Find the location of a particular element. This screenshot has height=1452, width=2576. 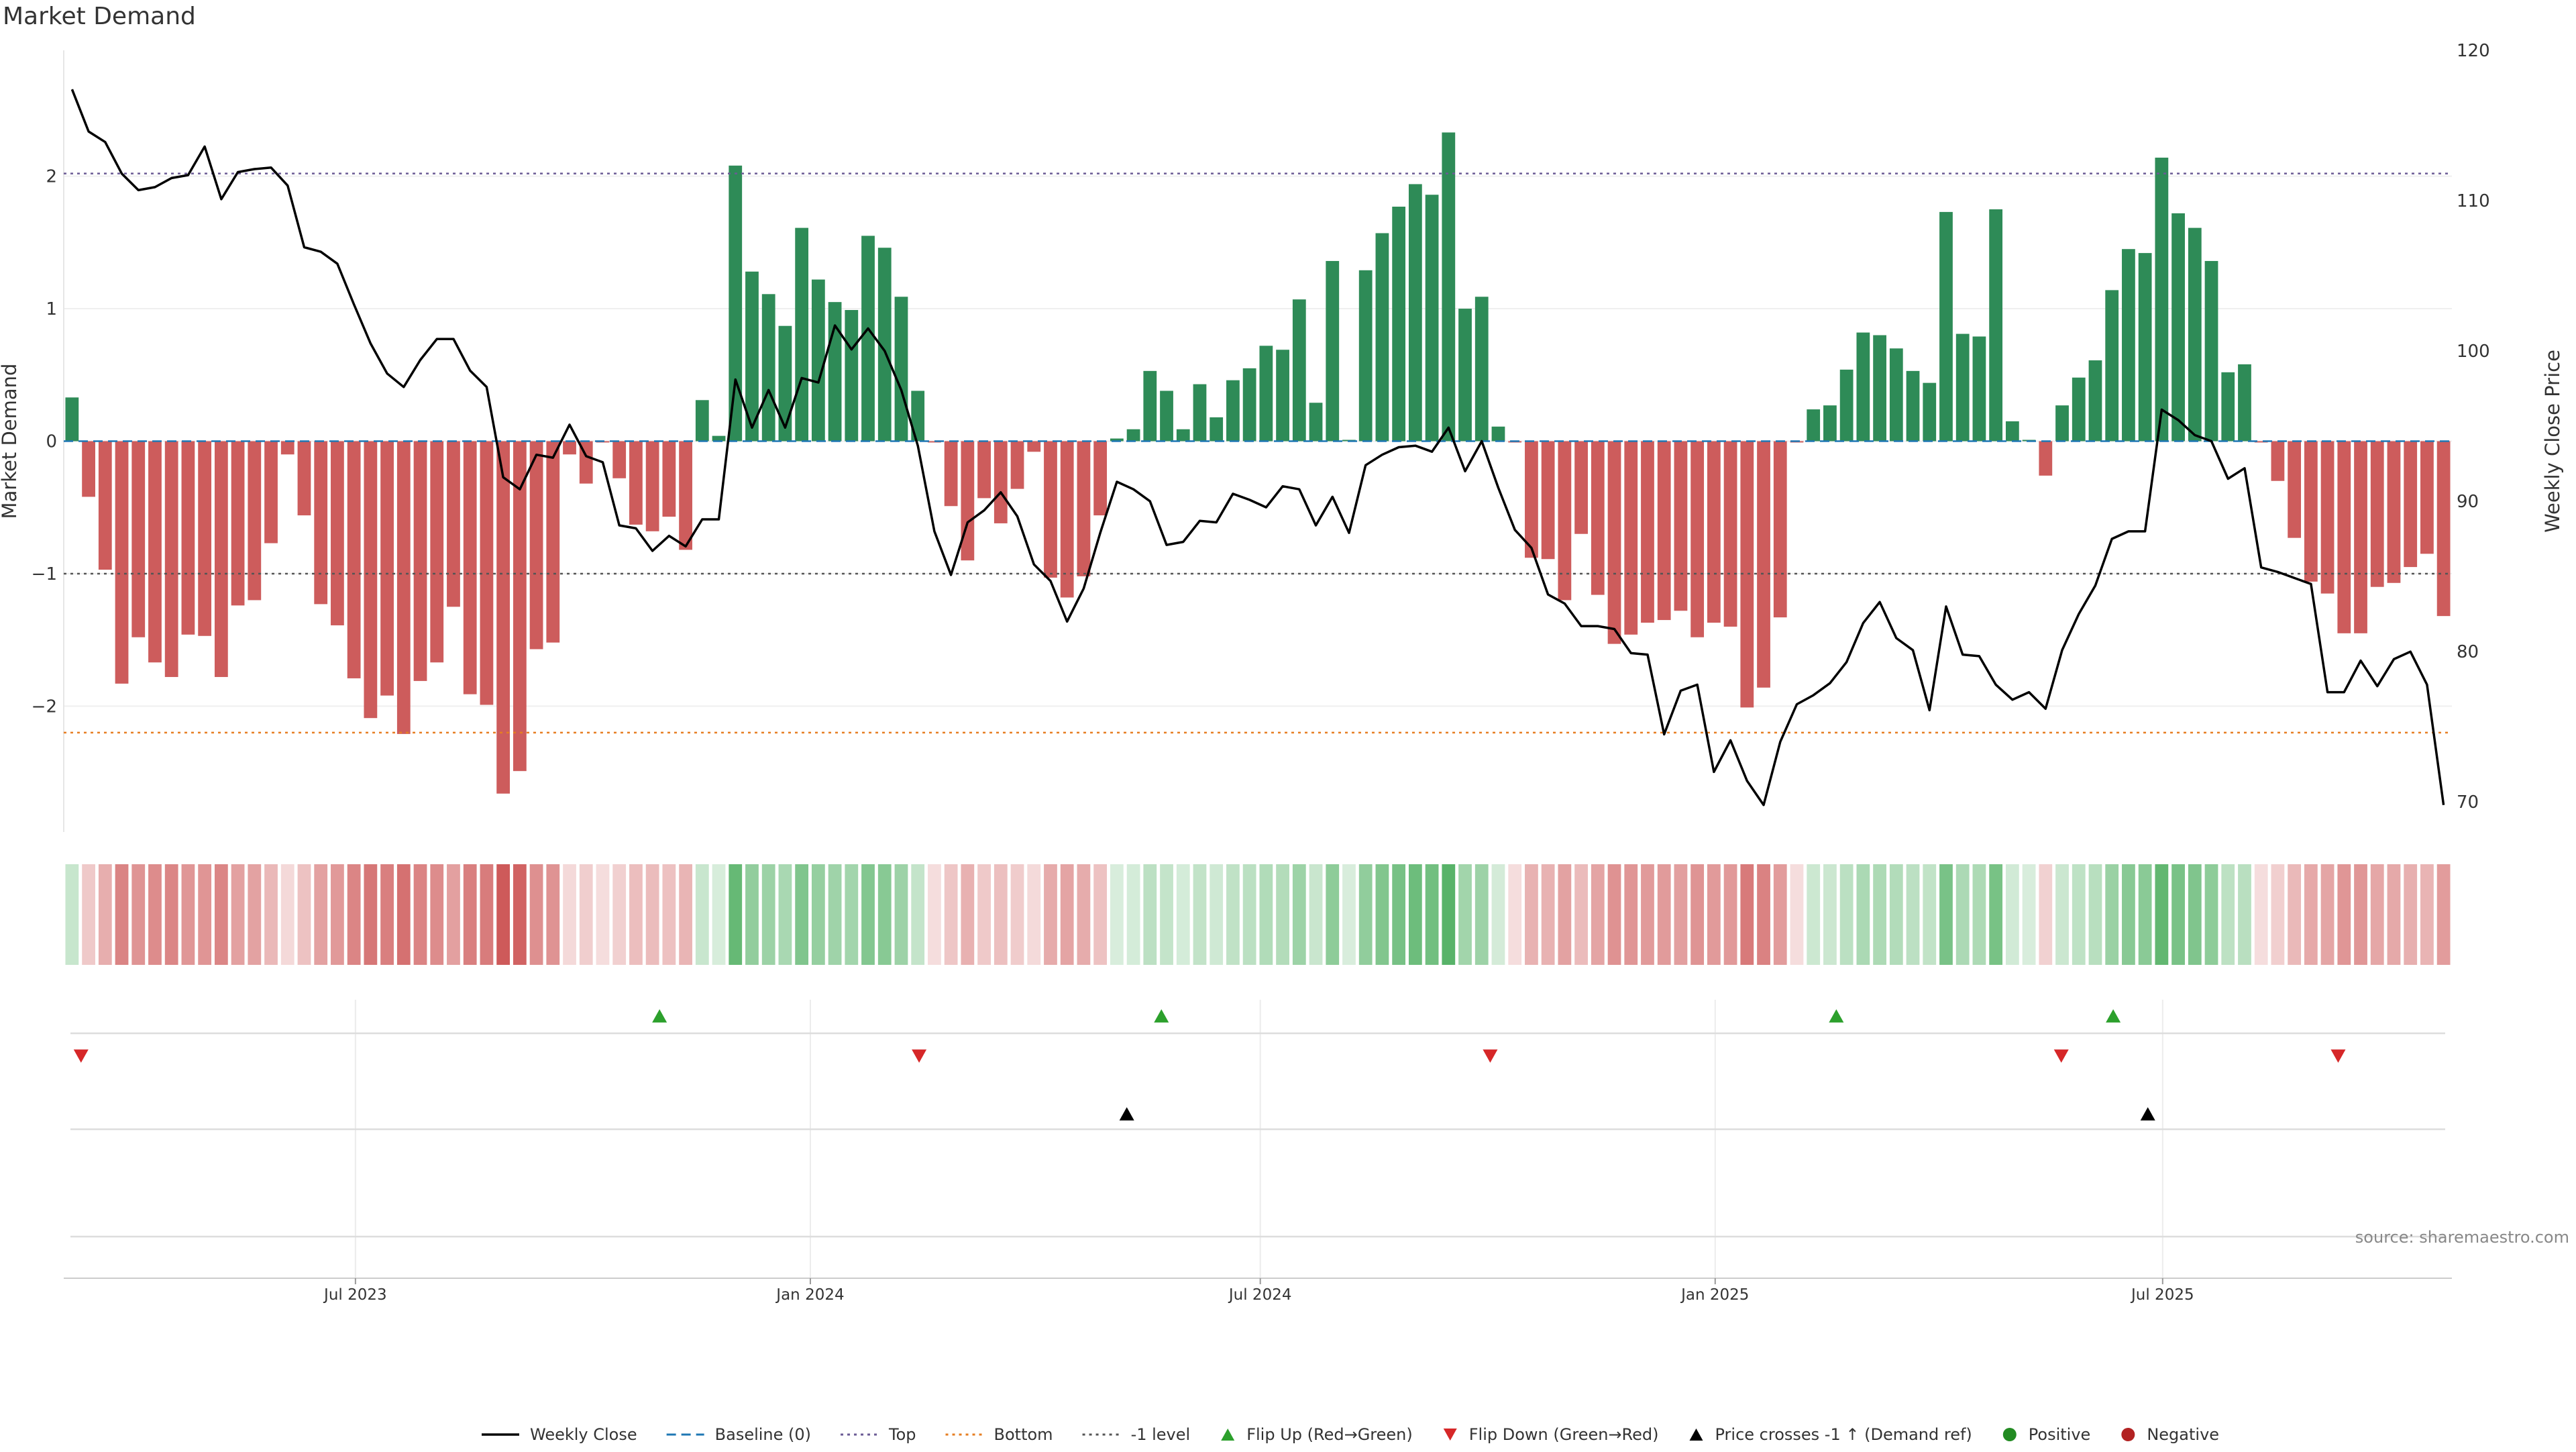

legend-item: Bottom is located at coordinates (999, 1435).